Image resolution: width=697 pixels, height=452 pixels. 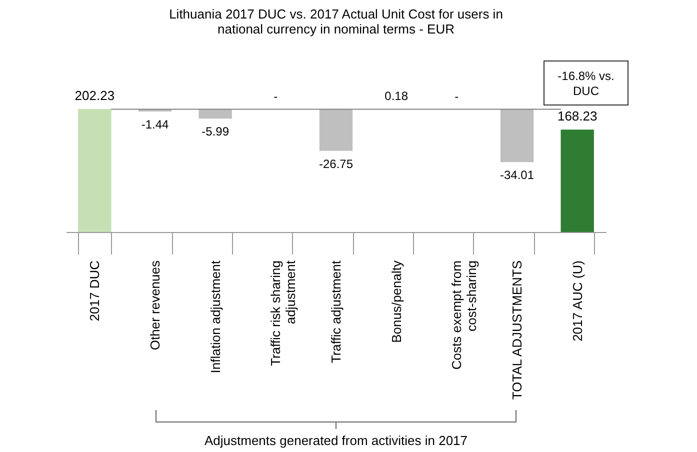 What do you see at coordinates (517, 330) in the screenshot?
I see `x-tick-label: TOTAL ADJUSTMENTS` at bounding box center [517, 330].